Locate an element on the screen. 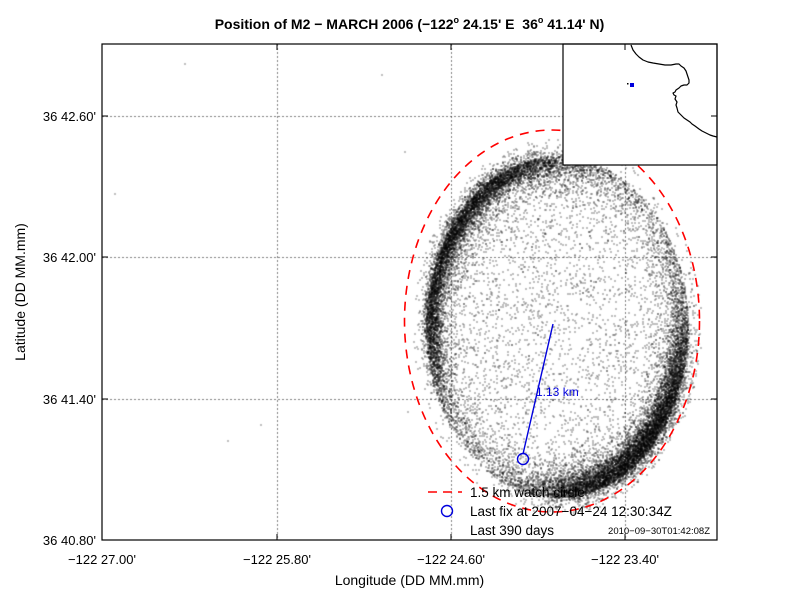  legend-item-last-fix: Last fix at 2007−04−24 12:30:34Z is located at coordinates (571, 511).